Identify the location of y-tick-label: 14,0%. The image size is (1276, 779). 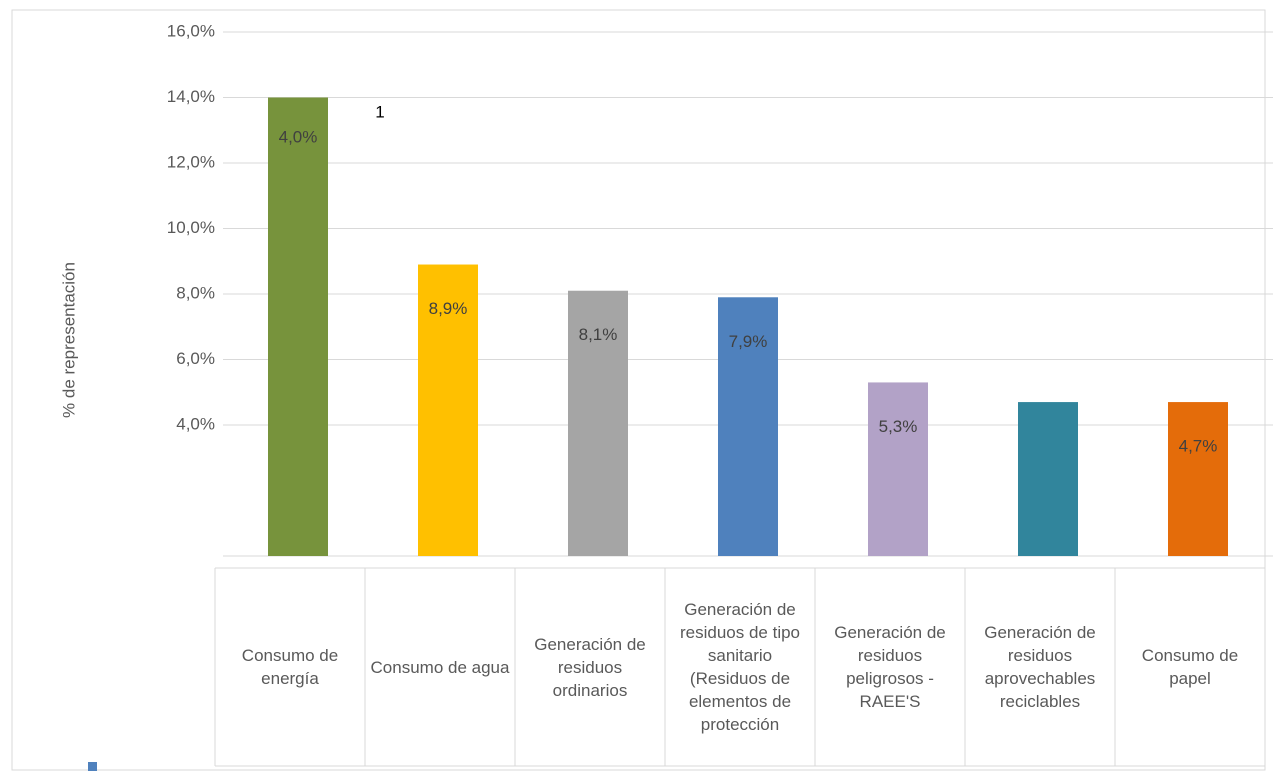
(191, 96).